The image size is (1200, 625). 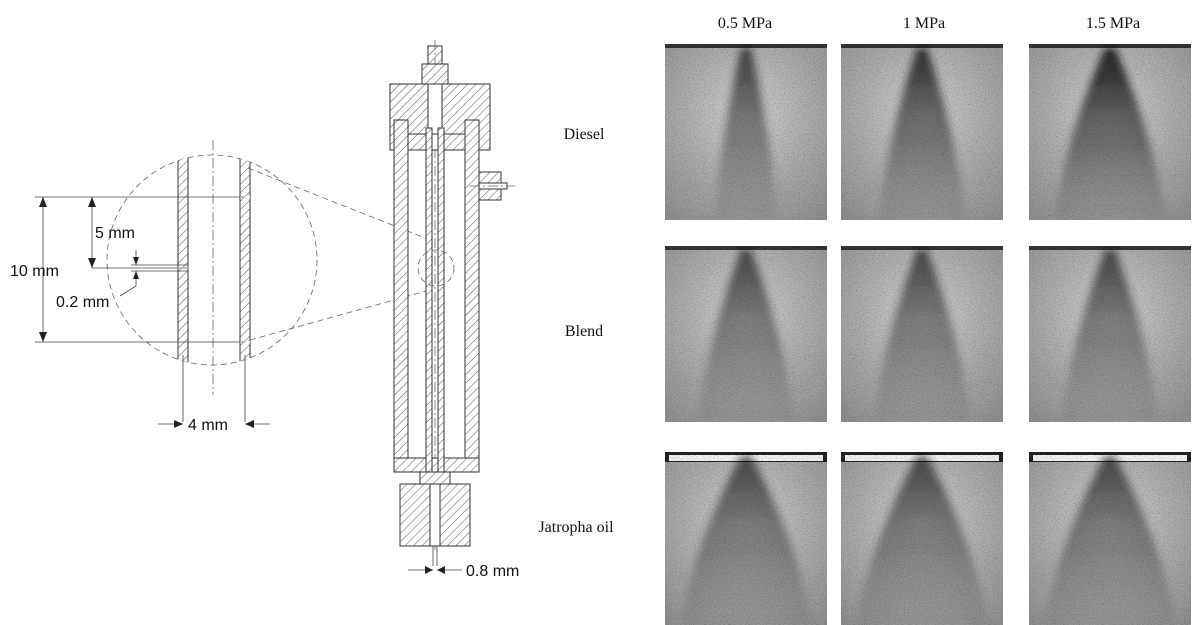 I want to click on detail-view, so click(x=212, y=281).